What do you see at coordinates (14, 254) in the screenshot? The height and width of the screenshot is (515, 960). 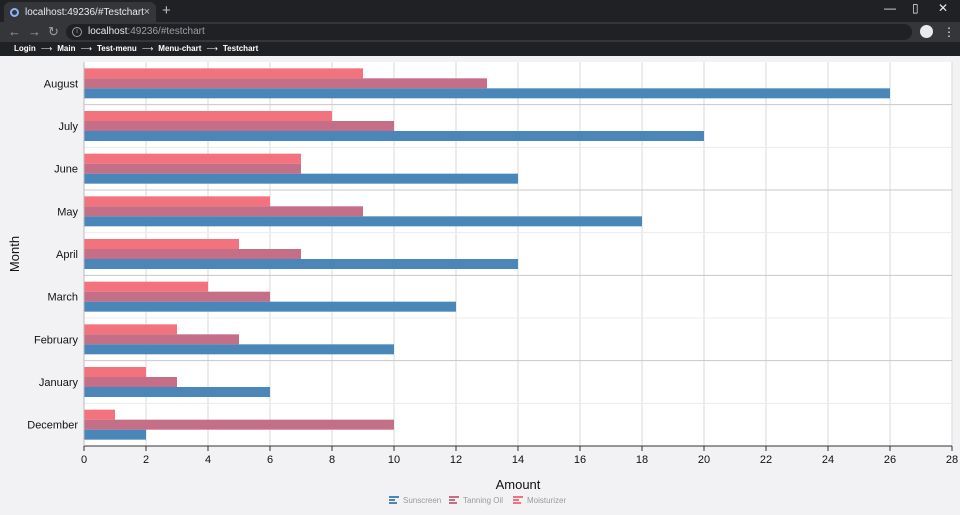 I see `y-axis-title: Month` at bounding box center [14, 254].